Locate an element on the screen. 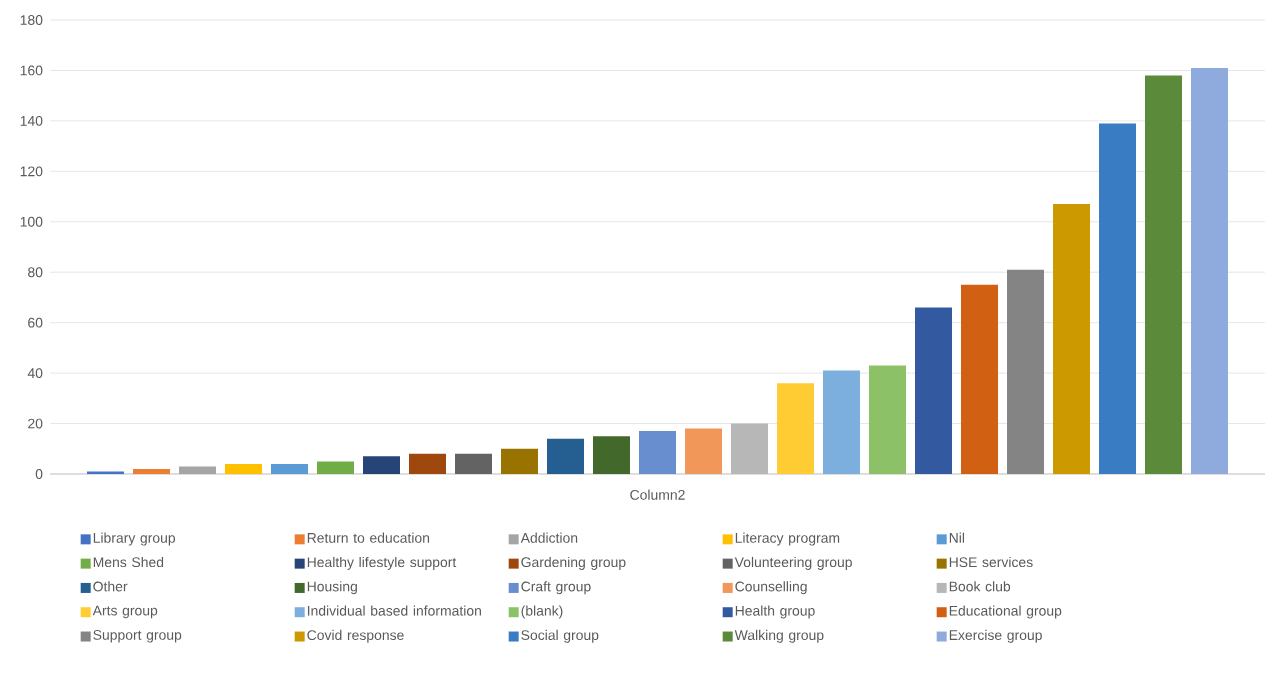 The image size is (1274, 681). y-tick-label: 140 is located at coordinates (31, 120).